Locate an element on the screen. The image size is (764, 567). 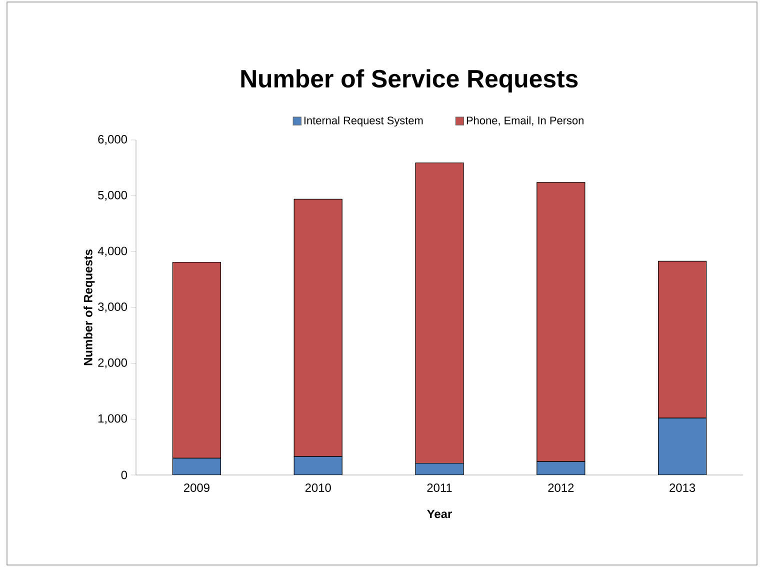
y-tick-label: 0 is located at coordinates (124, 475).